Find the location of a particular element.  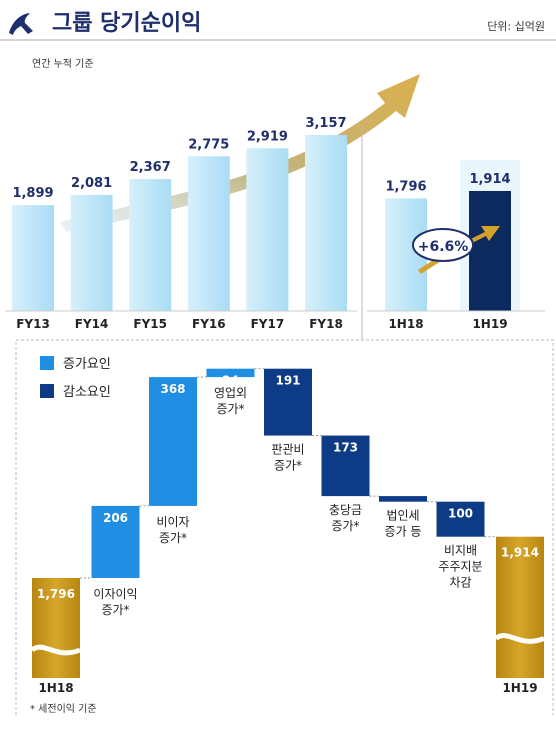

waterfall-step-value-label: 206 is located at coordinates (115, 518).